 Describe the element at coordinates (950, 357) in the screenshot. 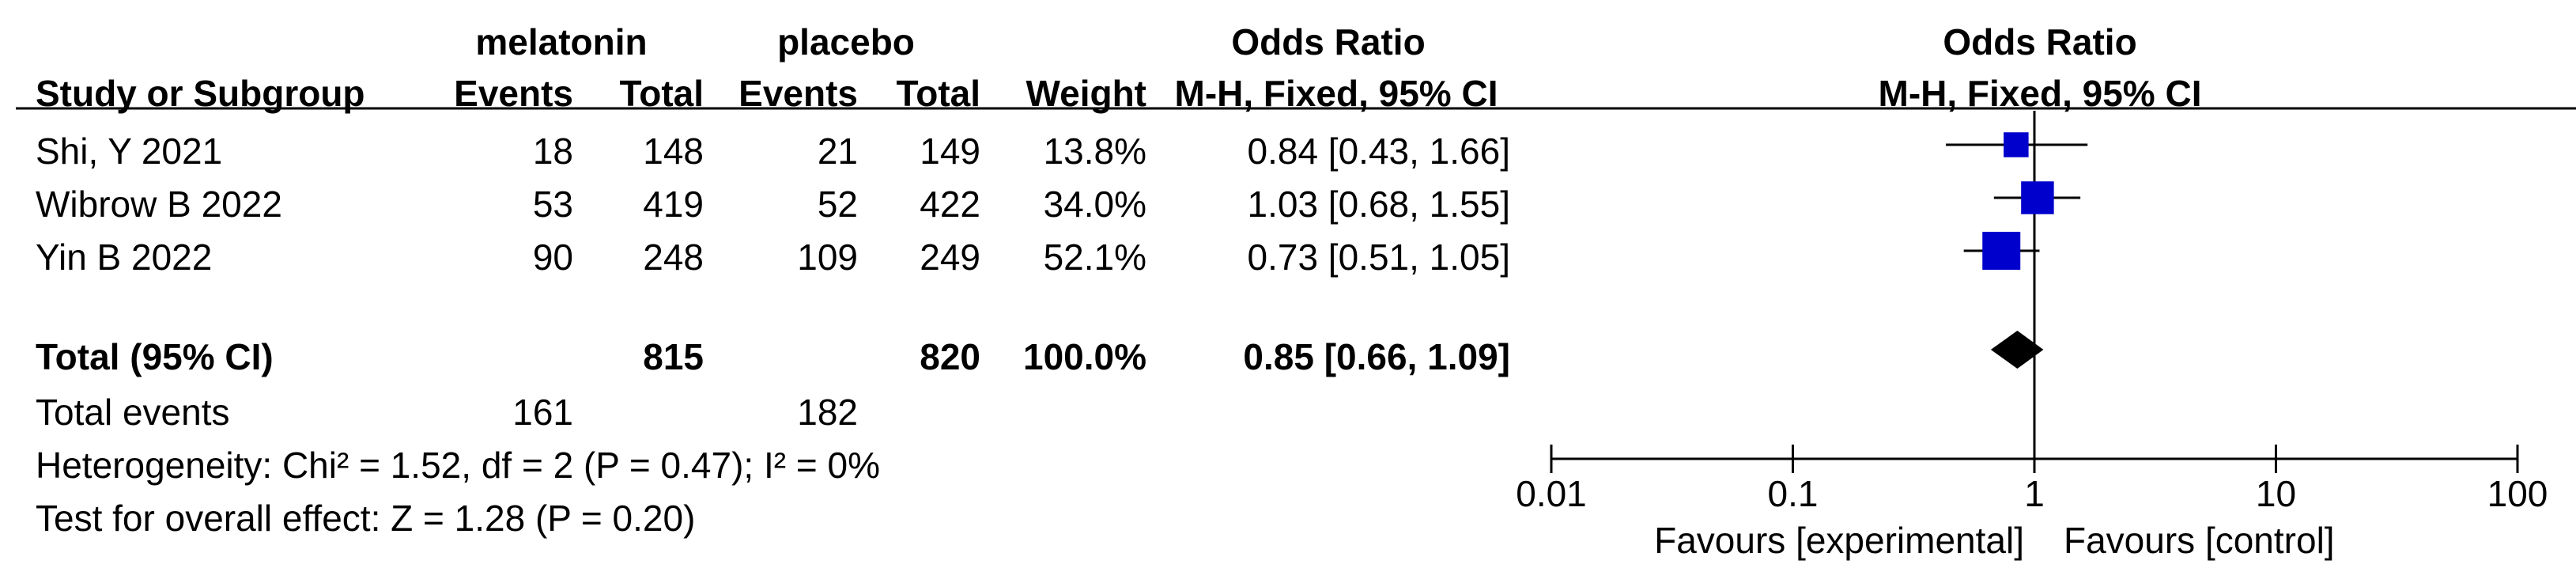

I see `total2-sum: 820` at that location.